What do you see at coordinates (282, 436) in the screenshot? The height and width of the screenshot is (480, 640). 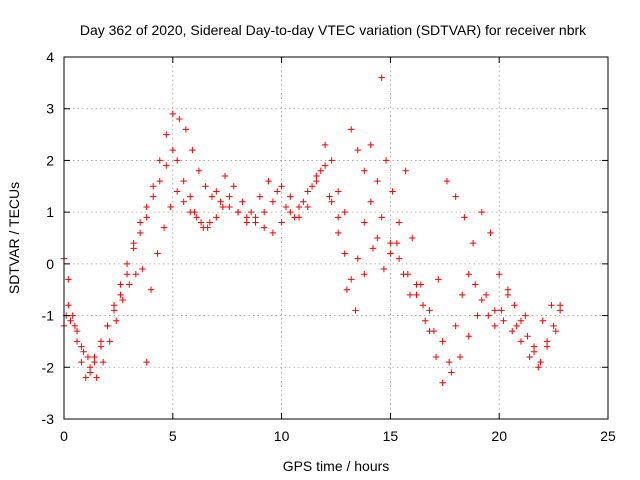 I see `x-tick-label: 10` at bounding box center [282, 436].